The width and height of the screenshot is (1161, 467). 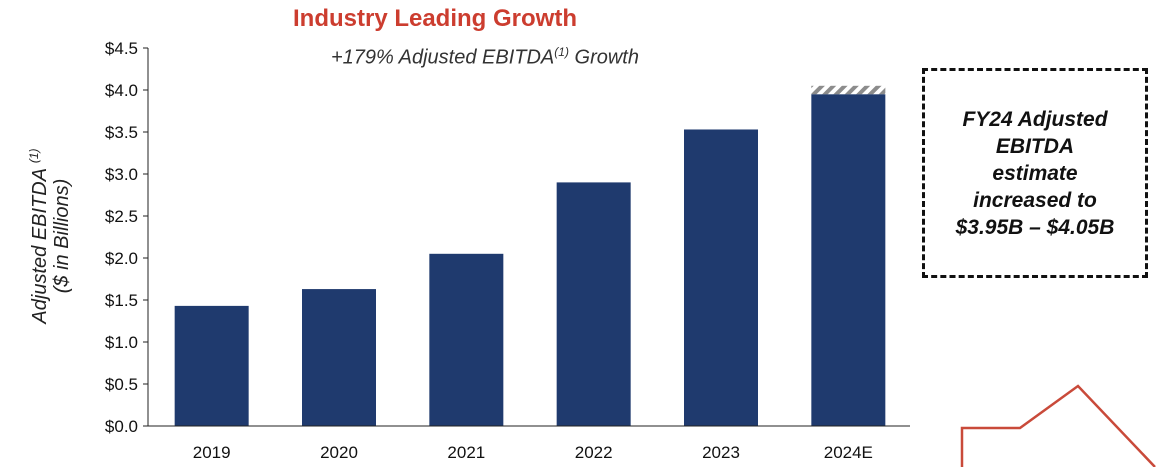 I want to click on chart-subtitle: +179% Adjusted EBITDA(1) Growth, so click(x=485, y=57).